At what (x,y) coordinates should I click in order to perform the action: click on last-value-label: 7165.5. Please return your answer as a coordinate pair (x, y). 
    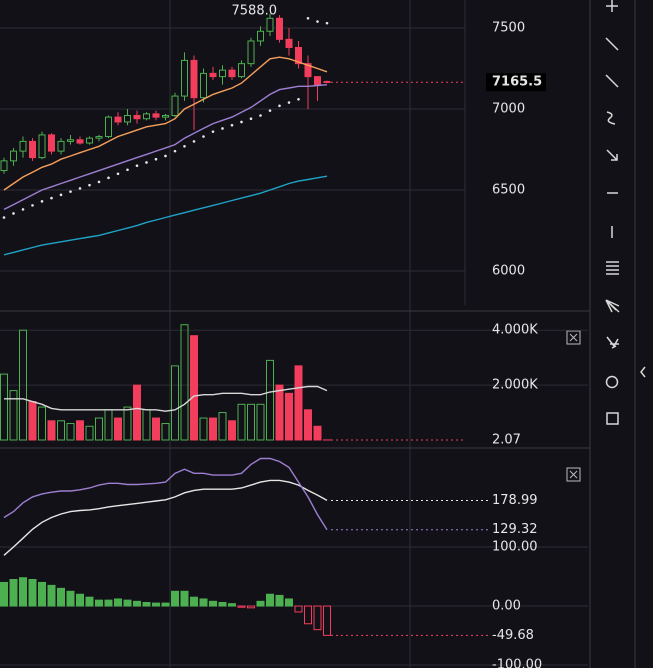
    Looking at the image, I should click on (517, 82).